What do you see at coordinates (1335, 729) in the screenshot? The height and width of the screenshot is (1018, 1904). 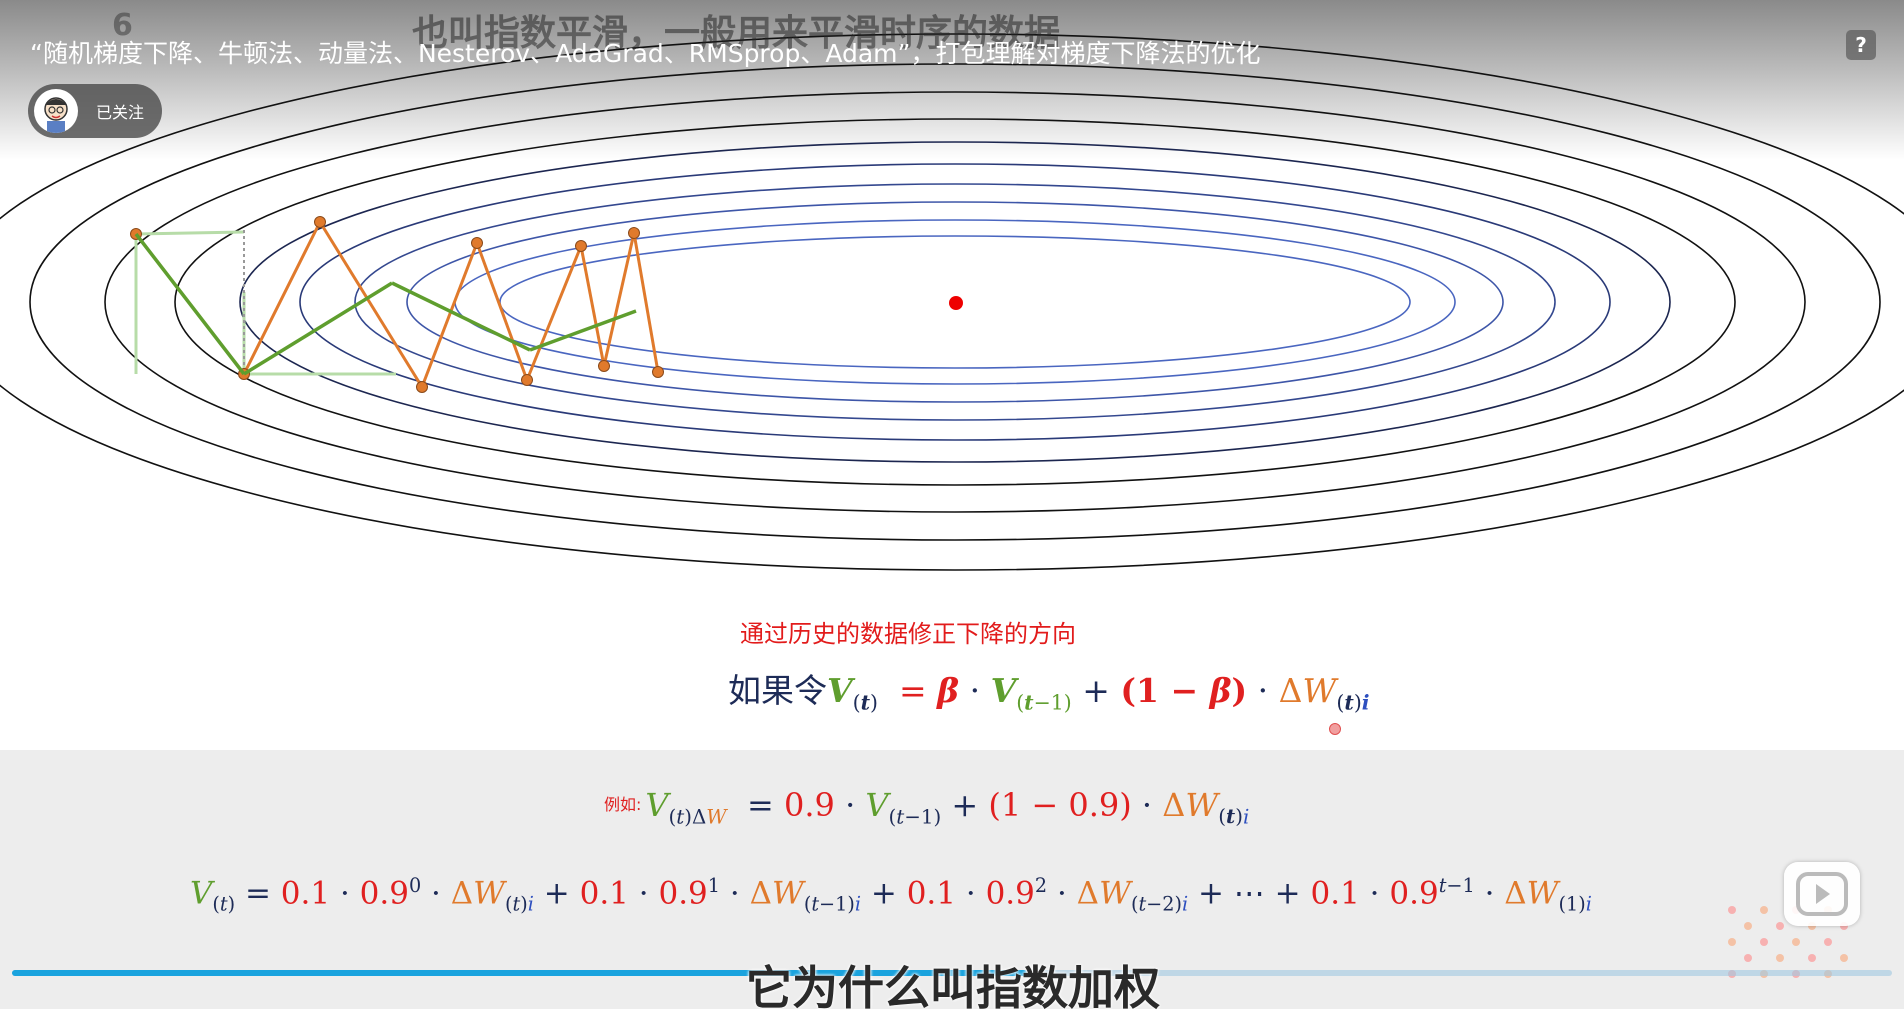 I see `cursor-dot` at bounding box center [1335, 729].